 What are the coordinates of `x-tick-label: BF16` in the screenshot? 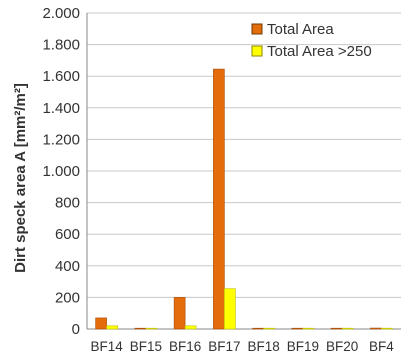 It's located at (185, 346).